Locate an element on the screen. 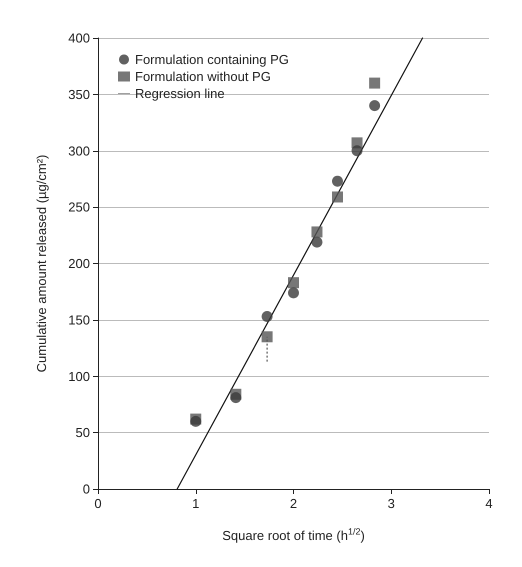 The width and height of the screenshot is (522, 567). y-tick-label: 0 is located at coordinates (86, 489).